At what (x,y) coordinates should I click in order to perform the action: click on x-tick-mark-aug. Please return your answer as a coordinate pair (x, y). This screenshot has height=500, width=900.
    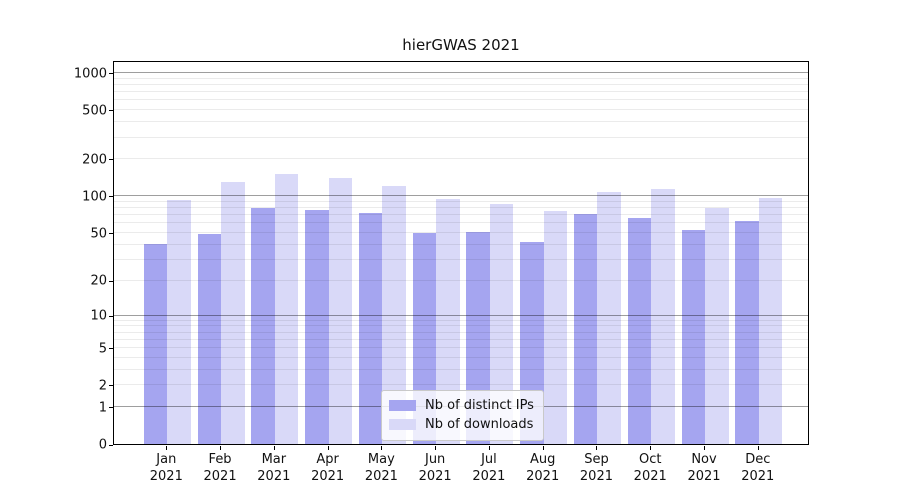
    Looking at the image, I should click on (543, 448).